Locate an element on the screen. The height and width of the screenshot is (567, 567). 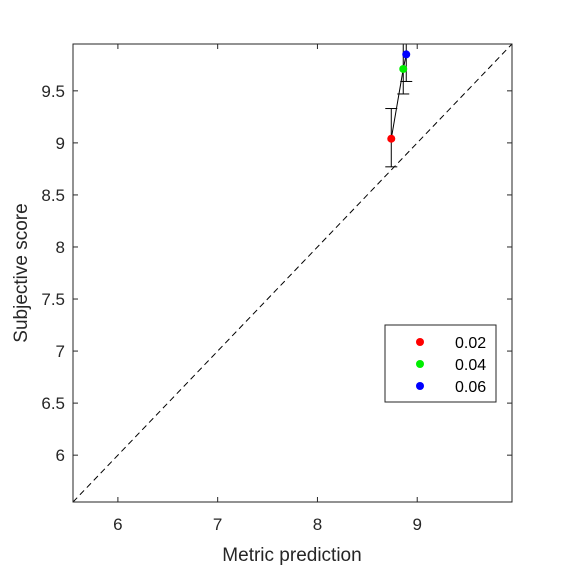
x-axis-label: Metric prediction is located at coordinates (291, 555).